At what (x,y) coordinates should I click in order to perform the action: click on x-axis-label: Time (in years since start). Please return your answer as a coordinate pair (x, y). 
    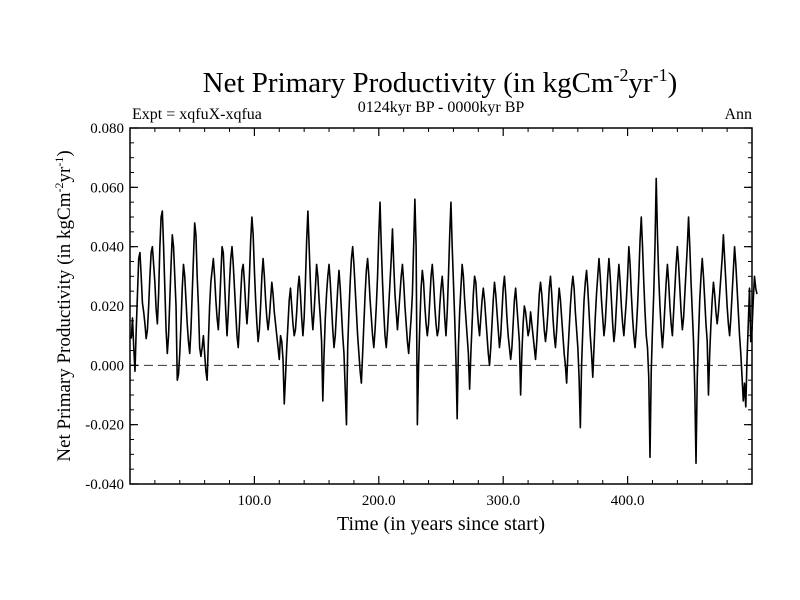
    Looking at the image, I should click on (441, 524).